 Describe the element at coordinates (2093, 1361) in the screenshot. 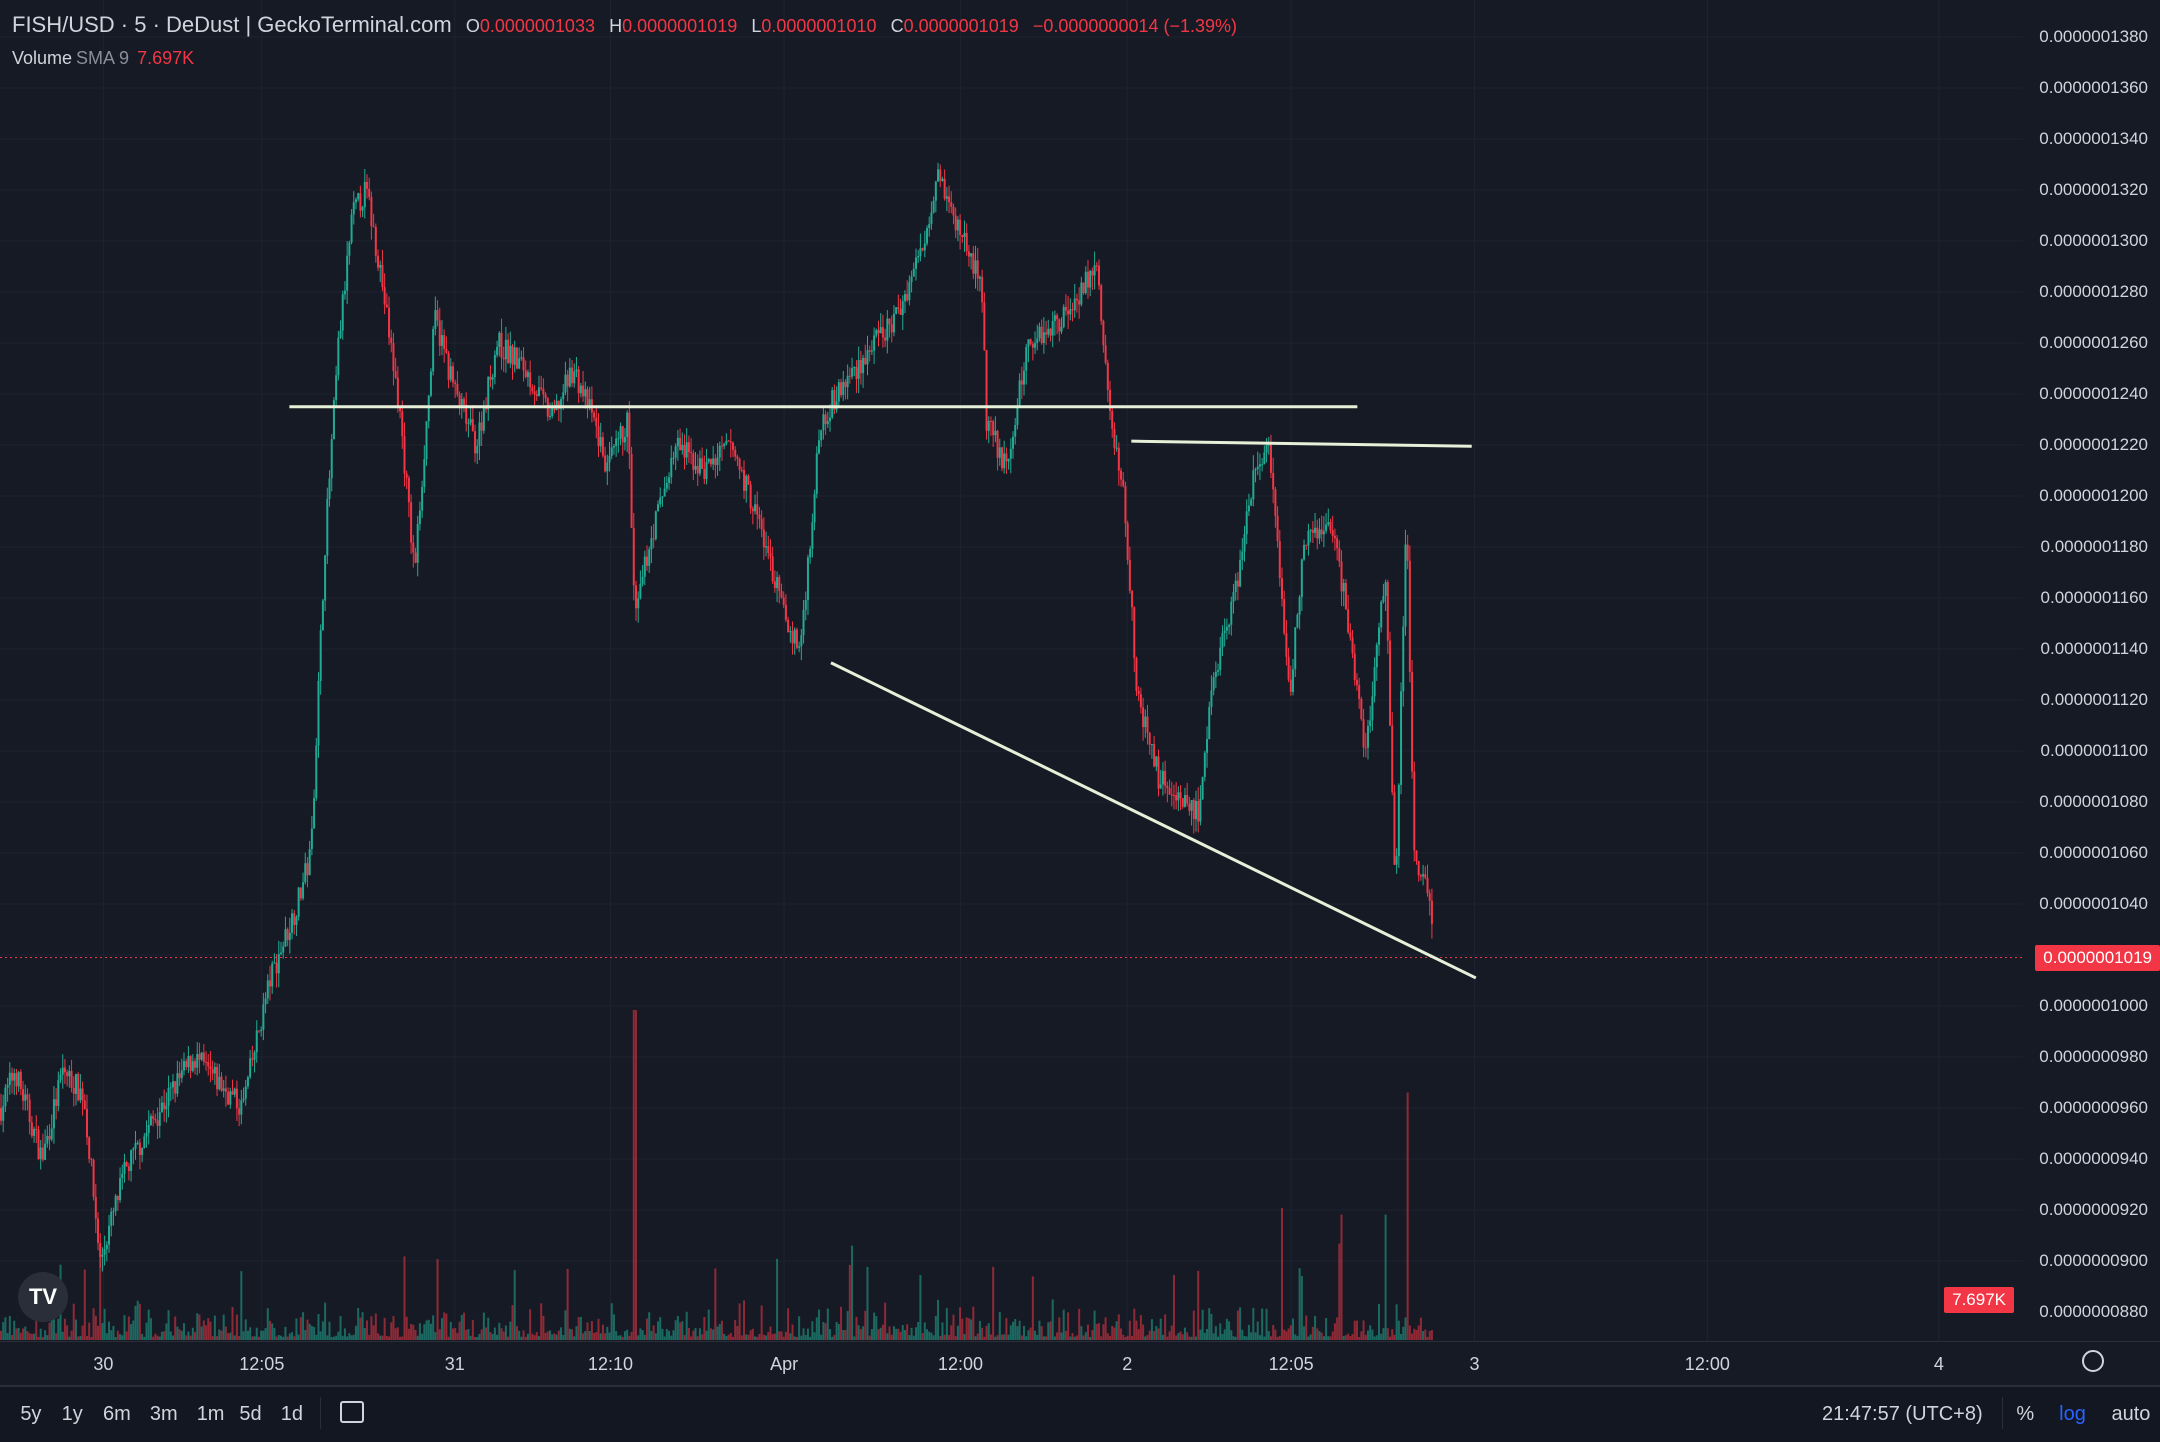

I see `settings-icon` at that location.